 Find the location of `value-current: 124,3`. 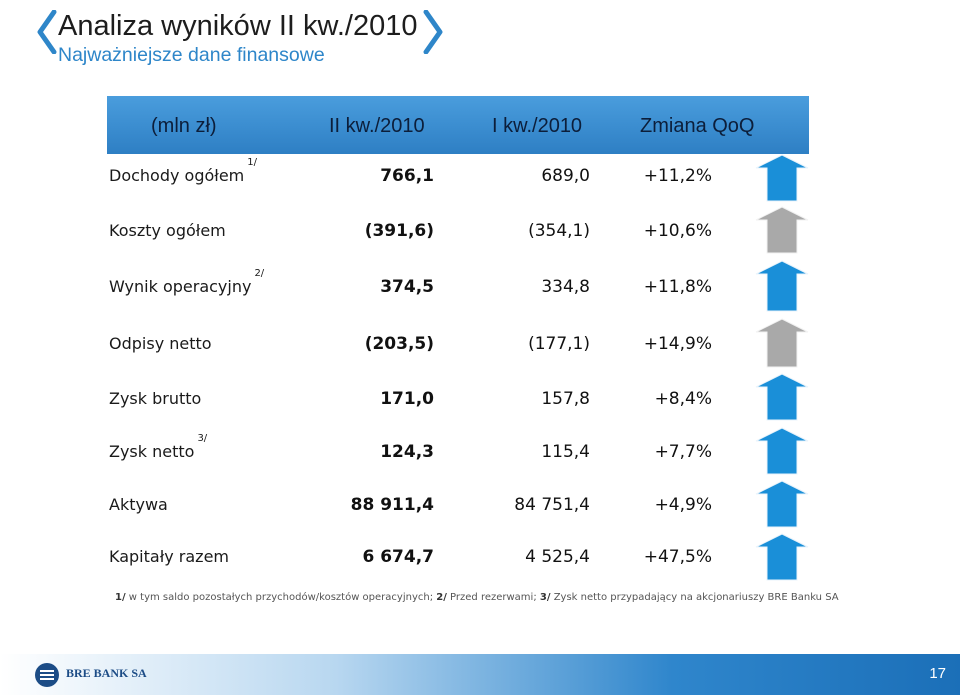

value-current: 124,3 is located at coordinates (407, 452).